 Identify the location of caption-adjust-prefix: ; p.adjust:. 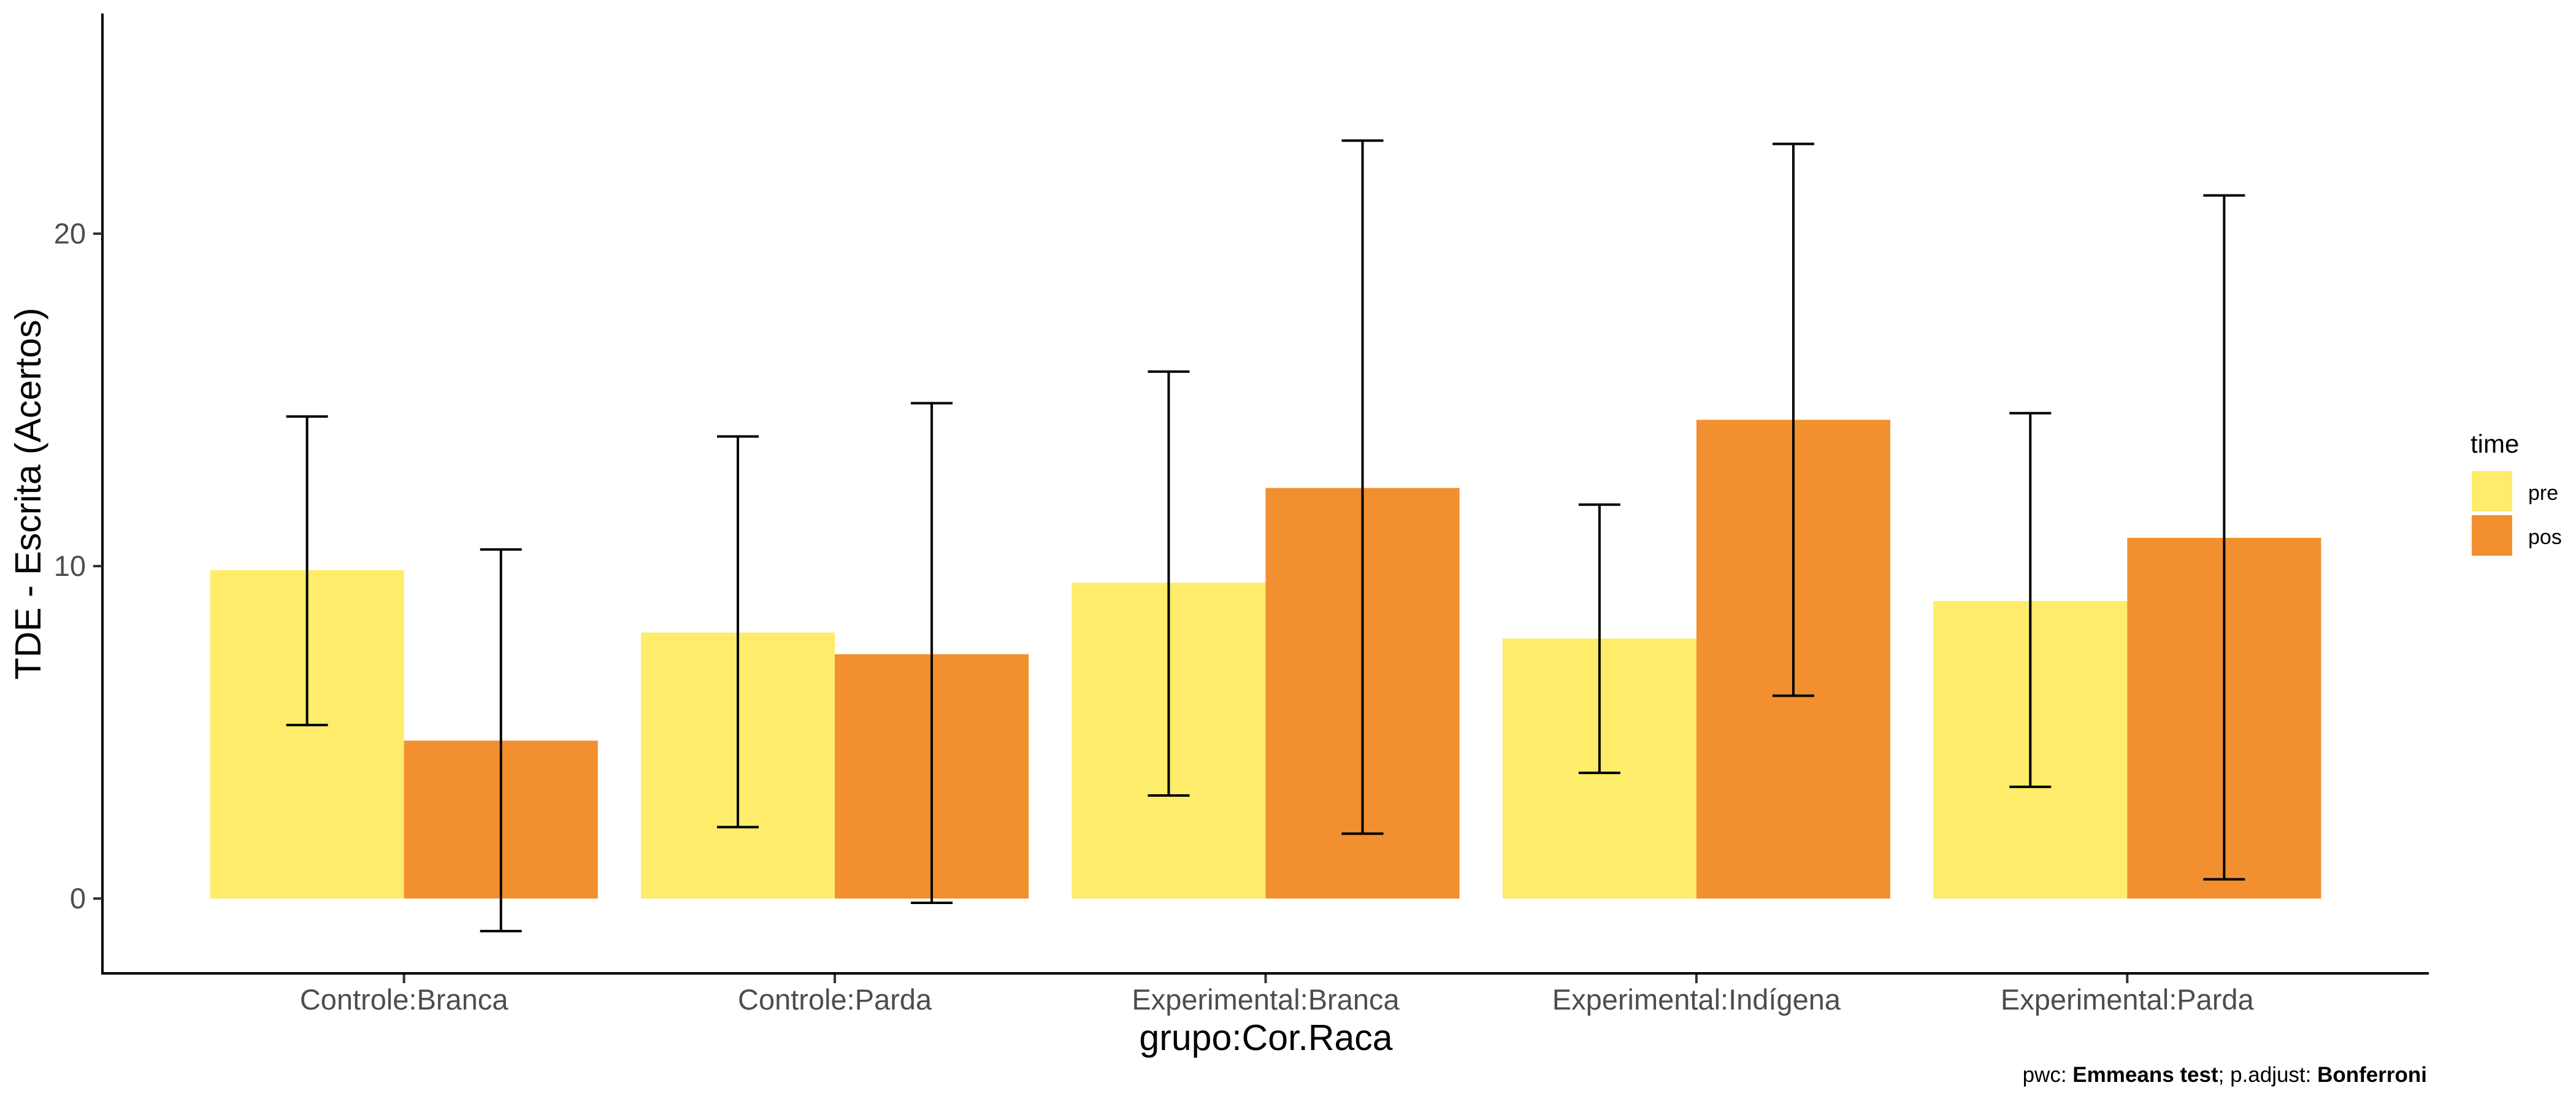
(2268, 1075).